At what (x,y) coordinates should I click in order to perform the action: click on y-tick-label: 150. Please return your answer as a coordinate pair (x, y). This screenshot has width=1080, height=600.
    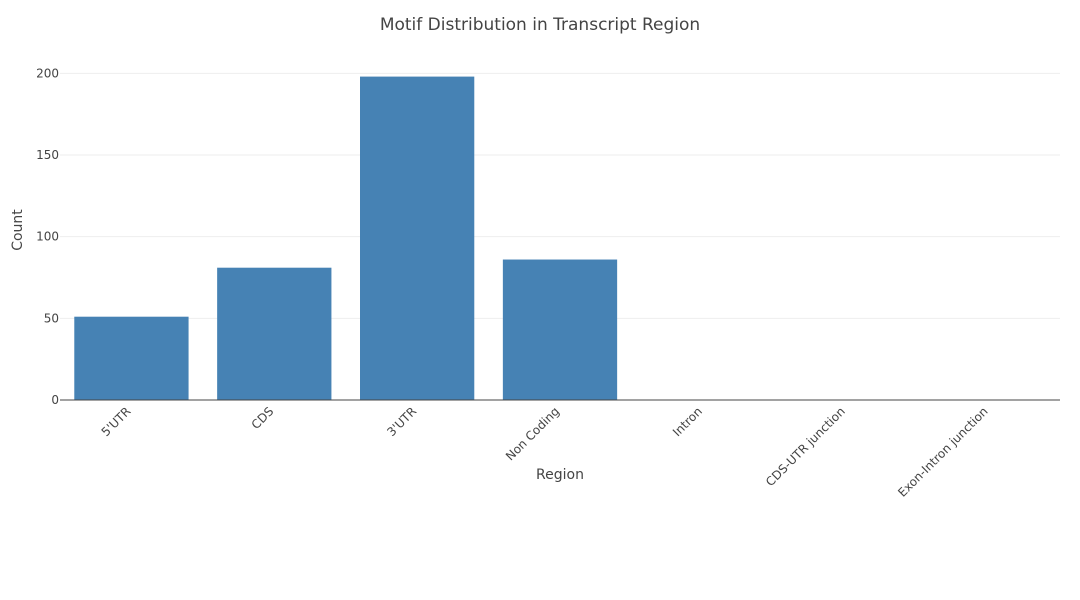
    Looking at the image, I should click on (47, 155).